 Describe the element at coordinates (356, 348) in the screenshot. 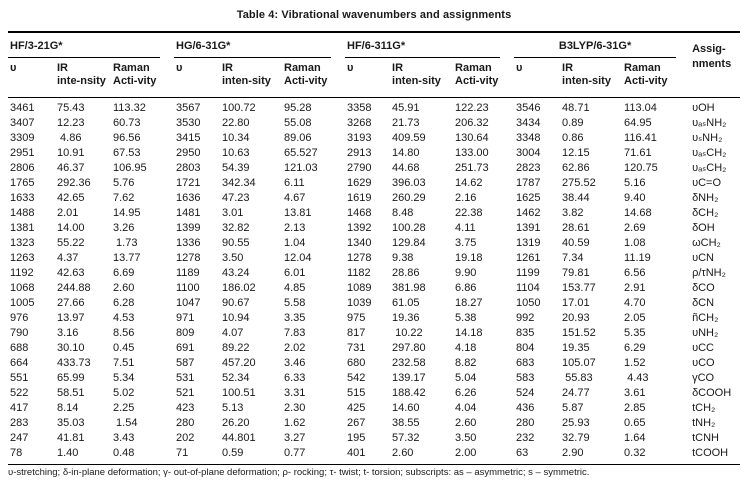

I see `value-cell: 731` at that location.